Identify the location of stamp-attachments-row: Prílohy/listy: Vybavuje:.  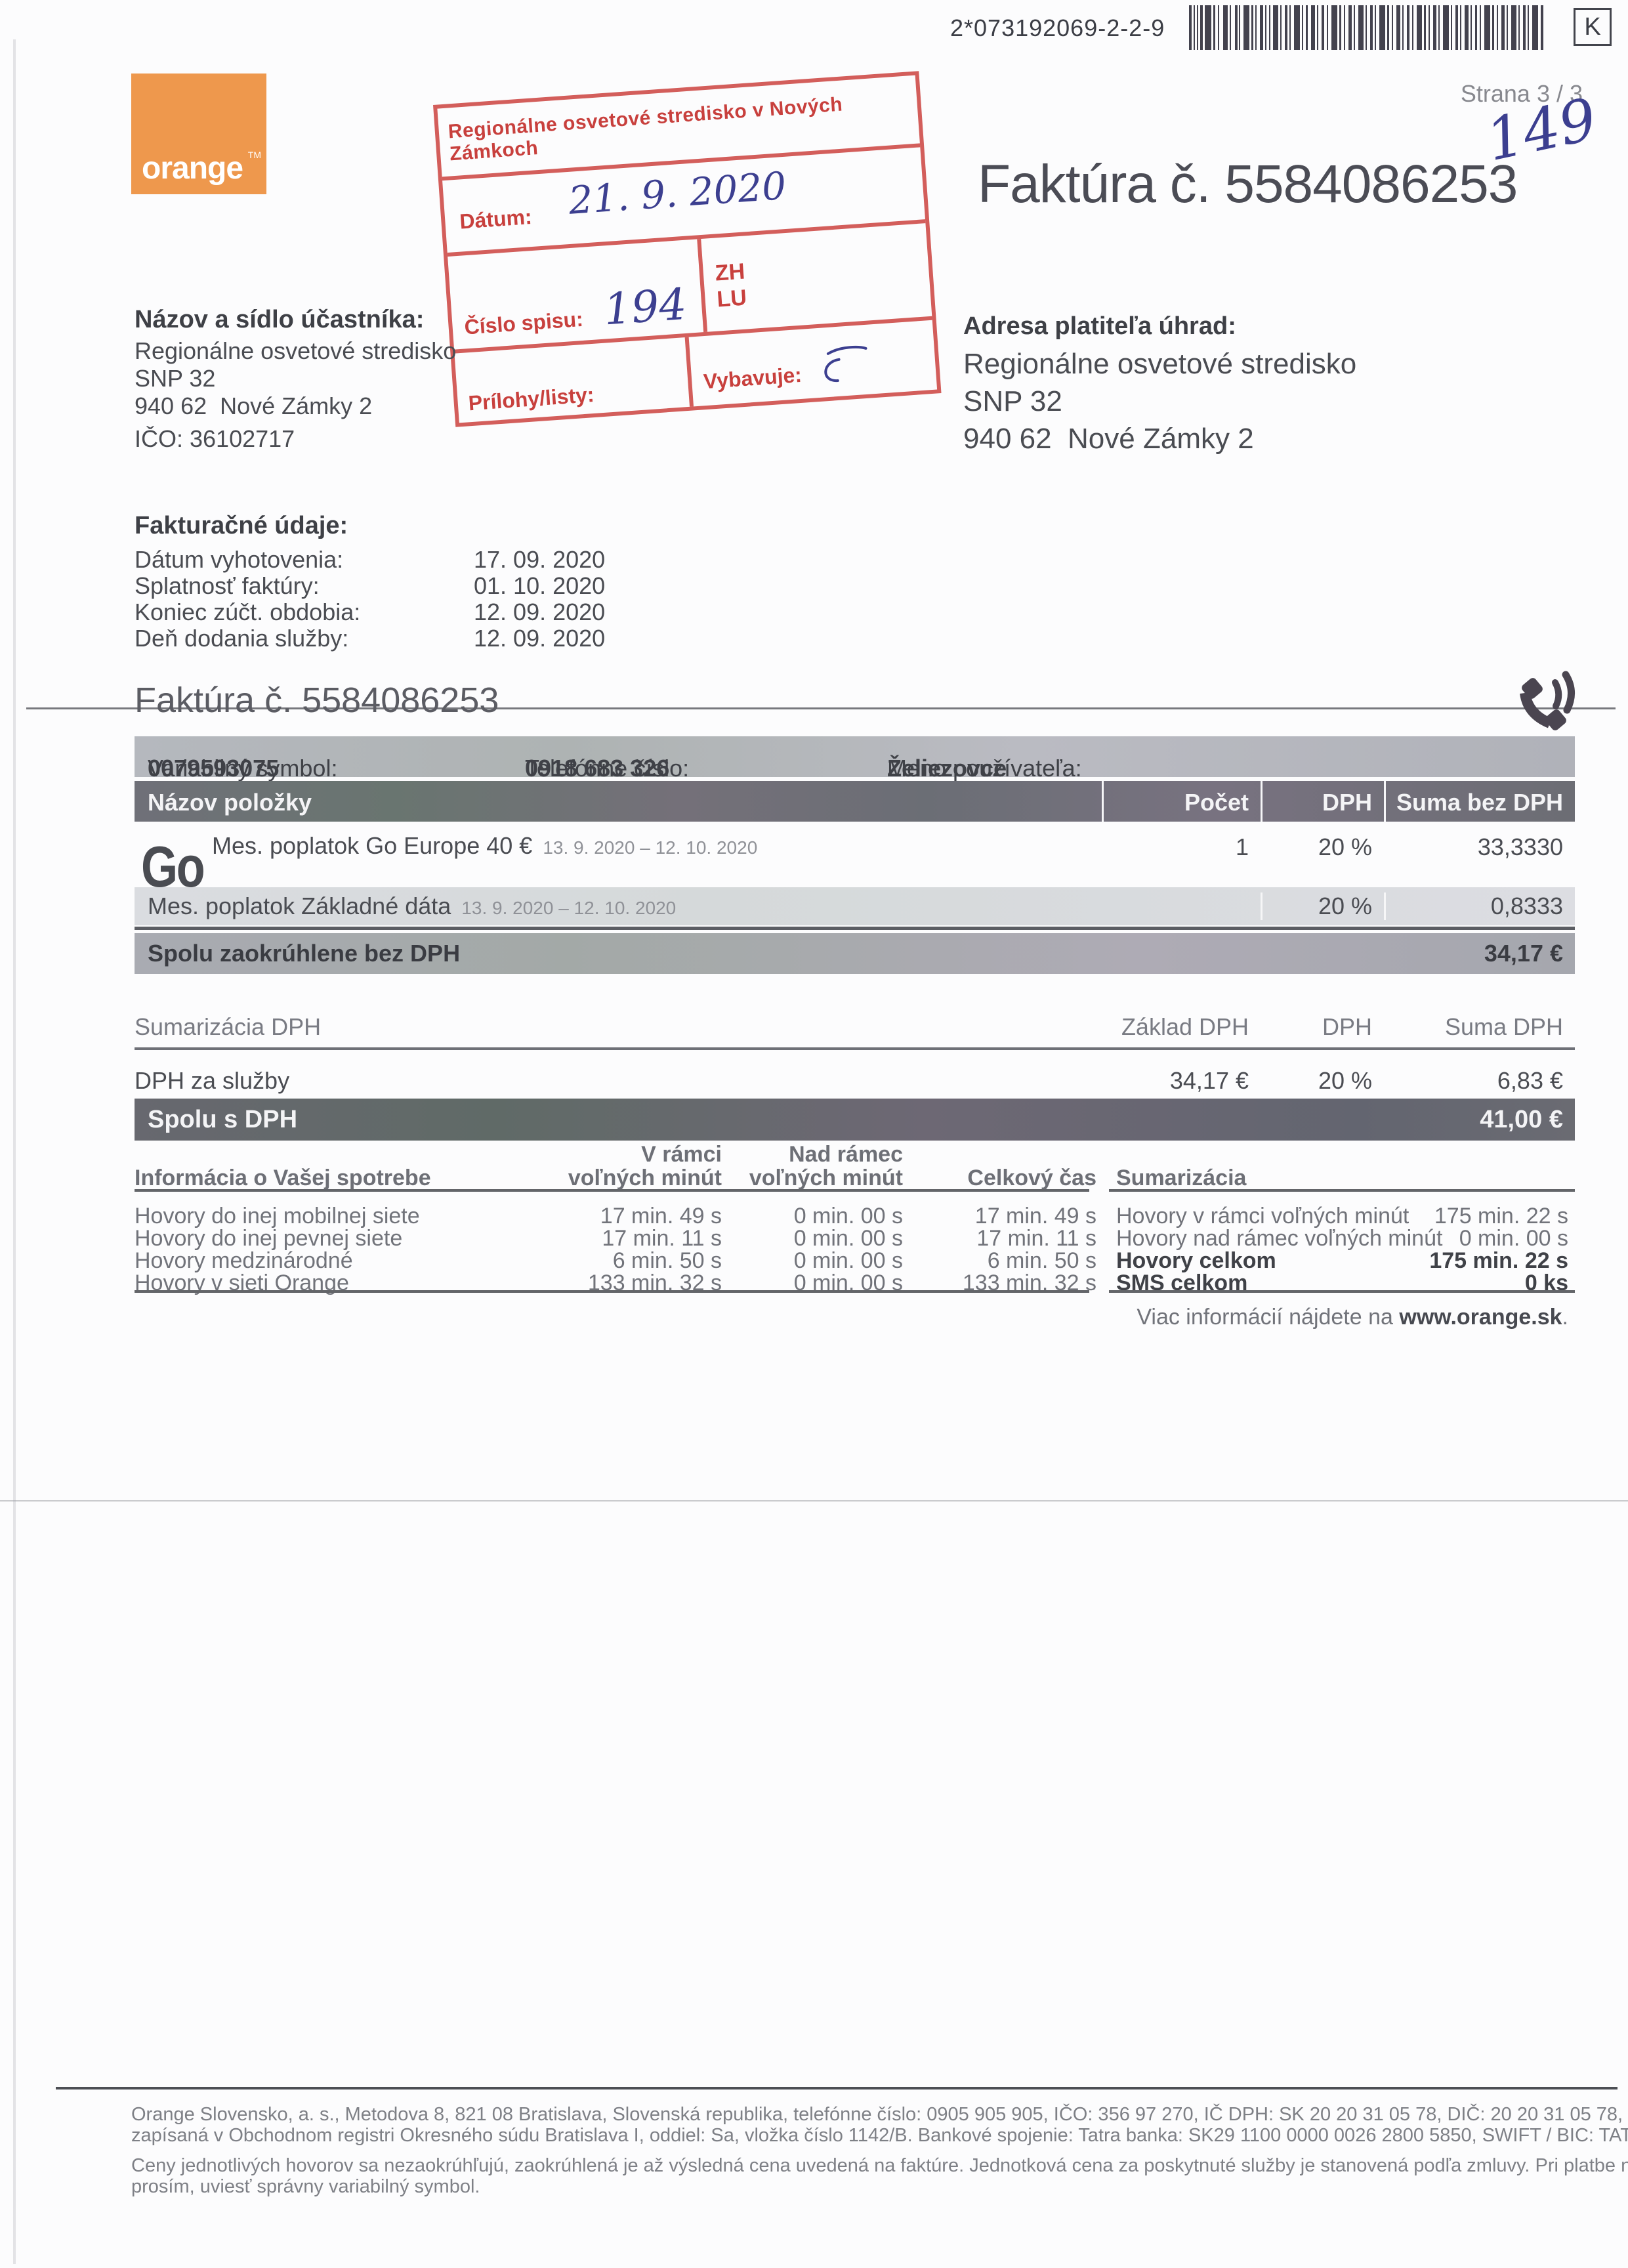
(695, 371).